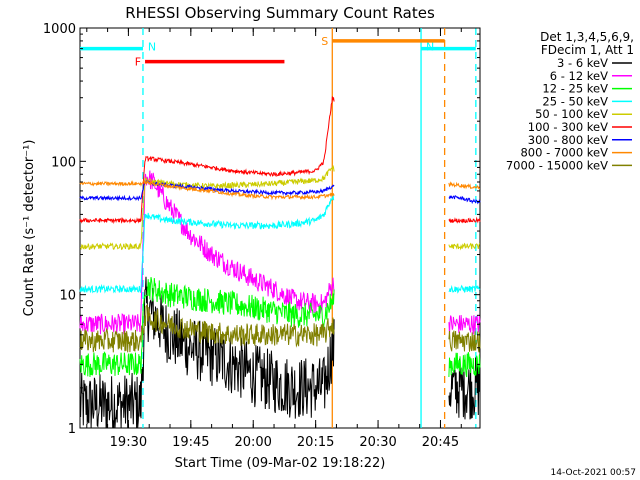  Describe the element at coordinates (587, 37) in the screenshot. I see `legend-header-line-1: Det 1,3,4,5,6,9,` at that location.